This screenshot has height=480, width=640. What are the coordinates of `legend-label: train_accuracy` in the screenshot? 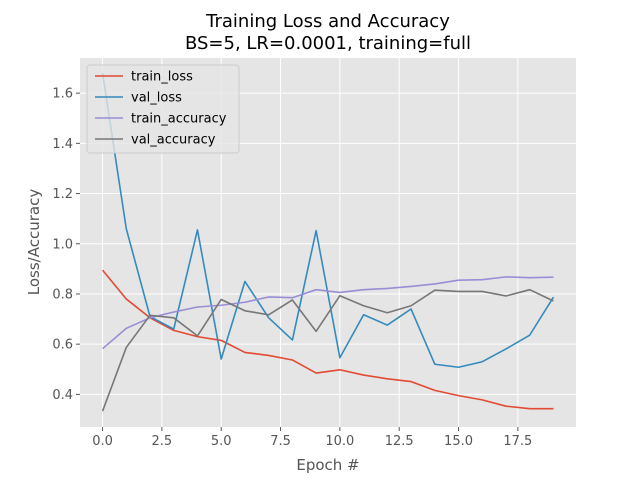 It's located at (179, 119).